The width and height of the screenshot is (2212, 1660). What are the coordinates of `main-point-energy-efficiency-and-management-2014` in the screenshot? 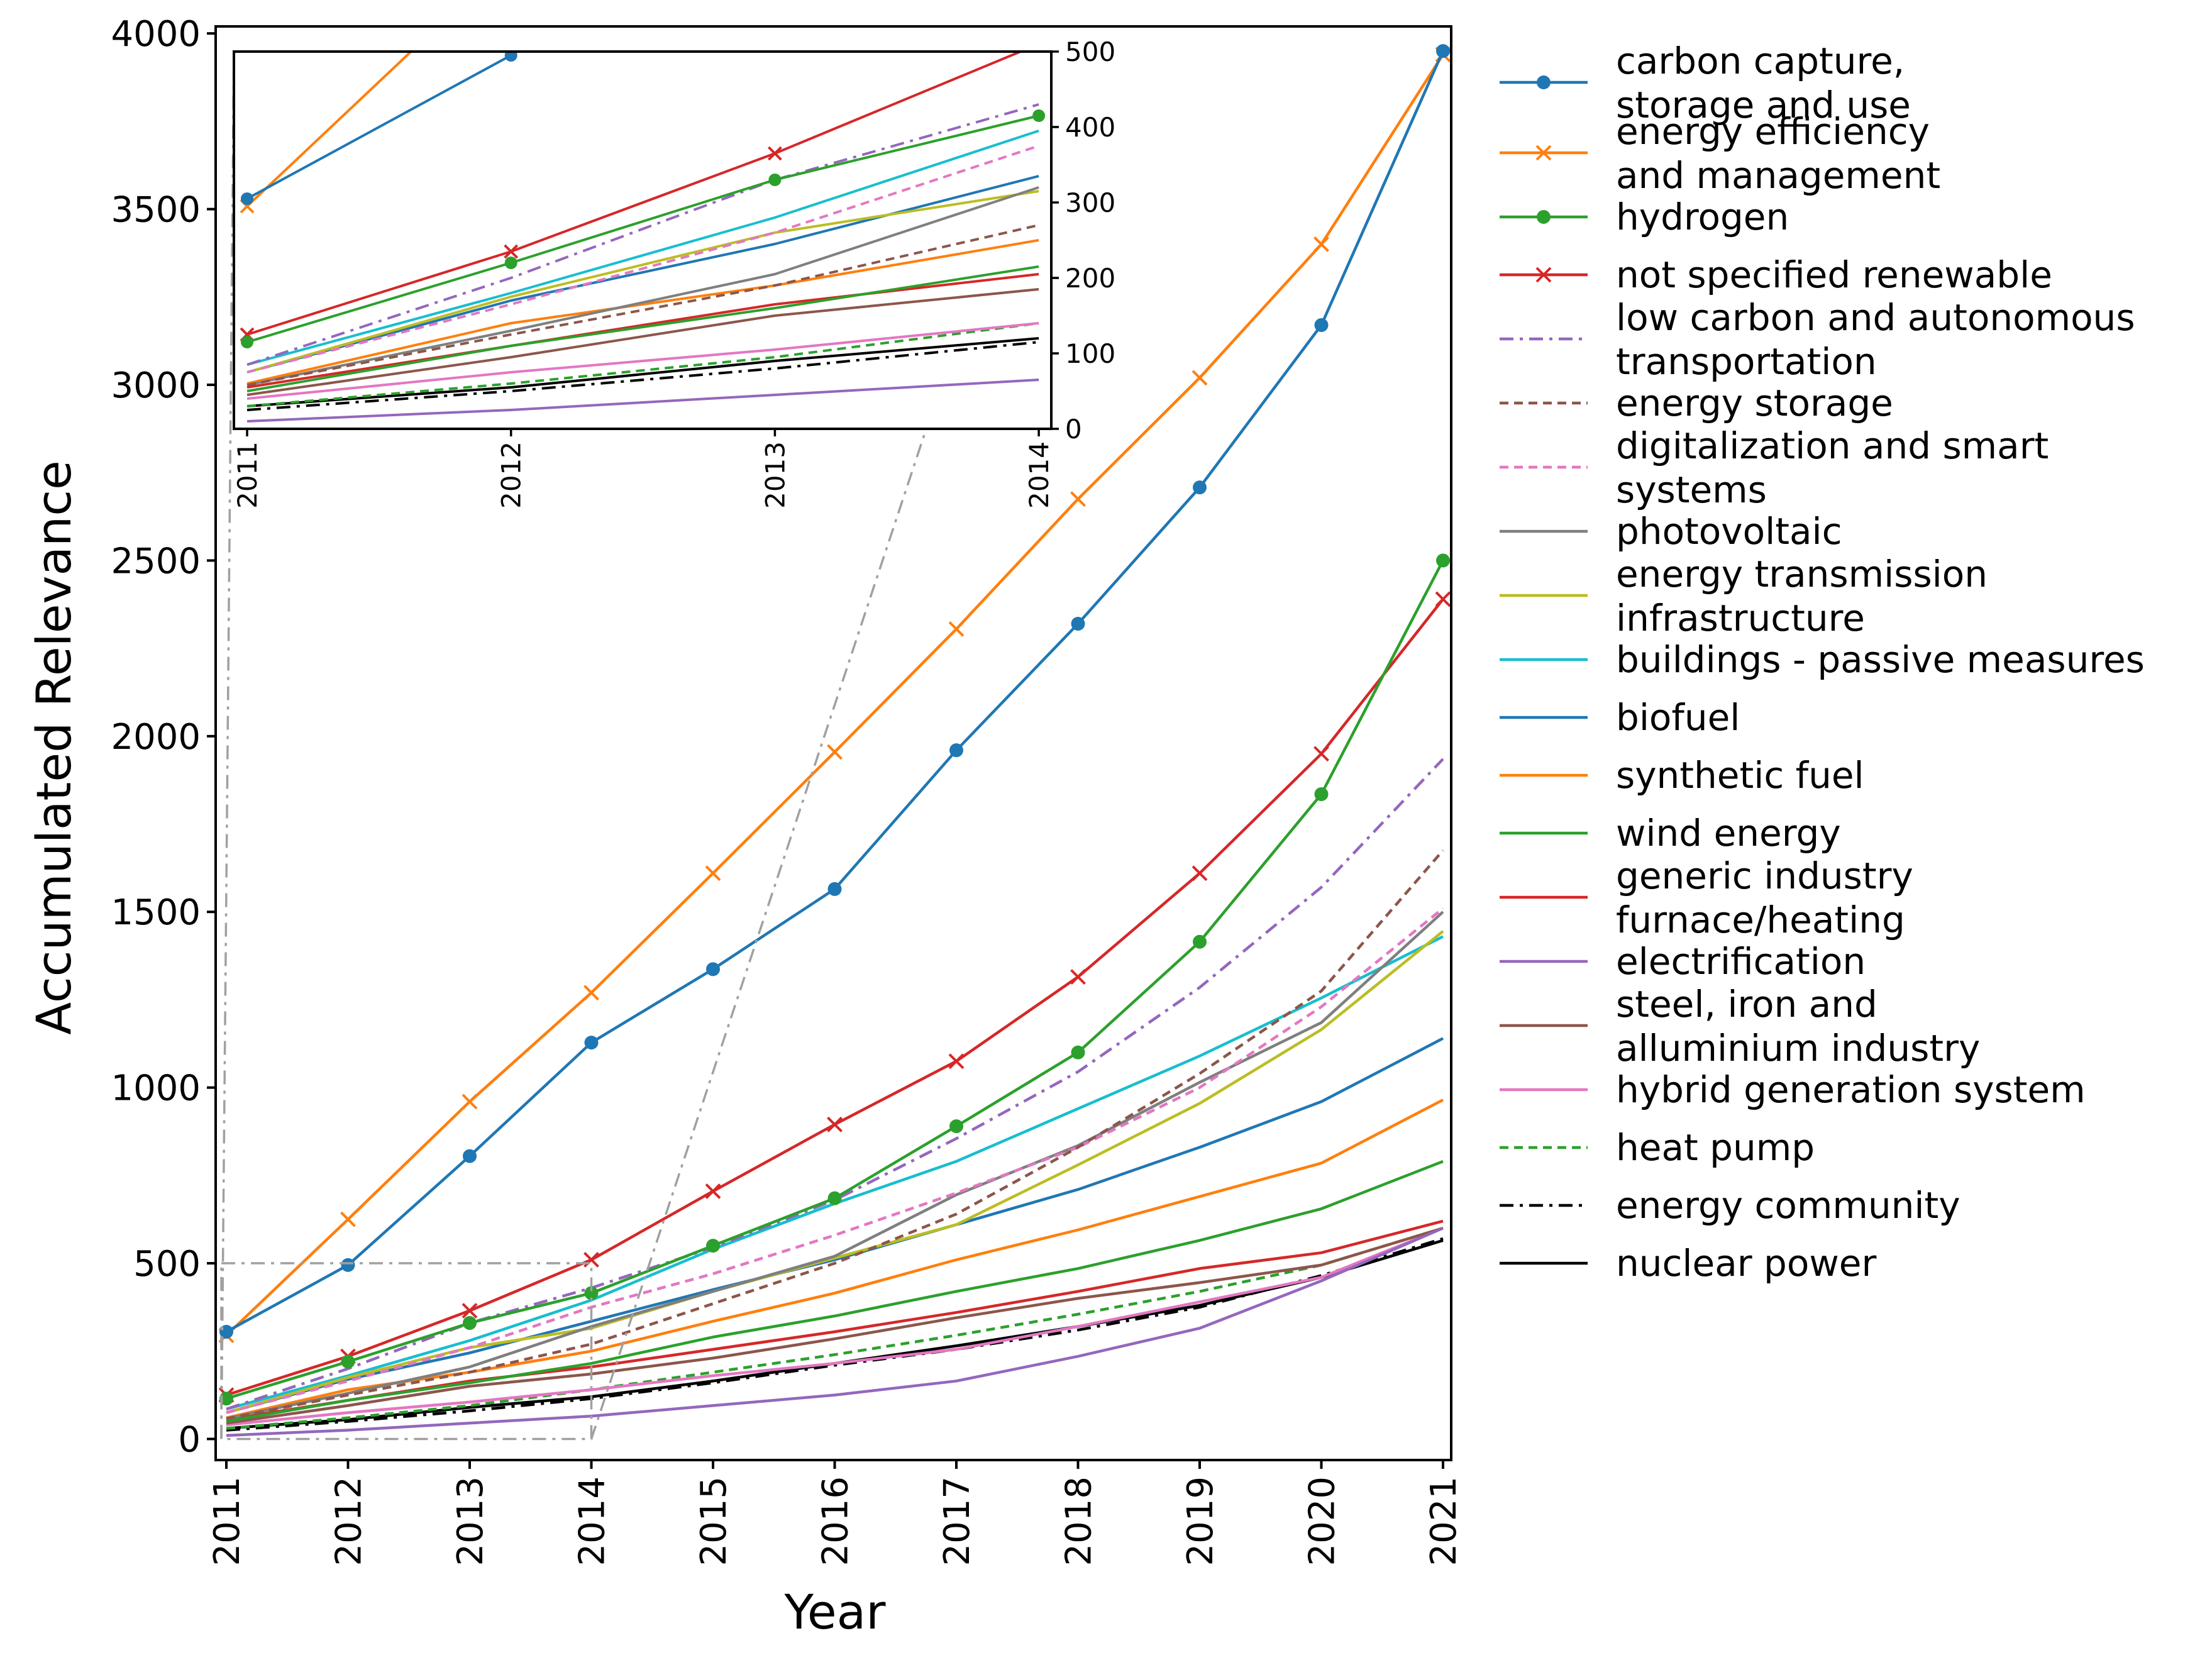 It's located at (591, 993).